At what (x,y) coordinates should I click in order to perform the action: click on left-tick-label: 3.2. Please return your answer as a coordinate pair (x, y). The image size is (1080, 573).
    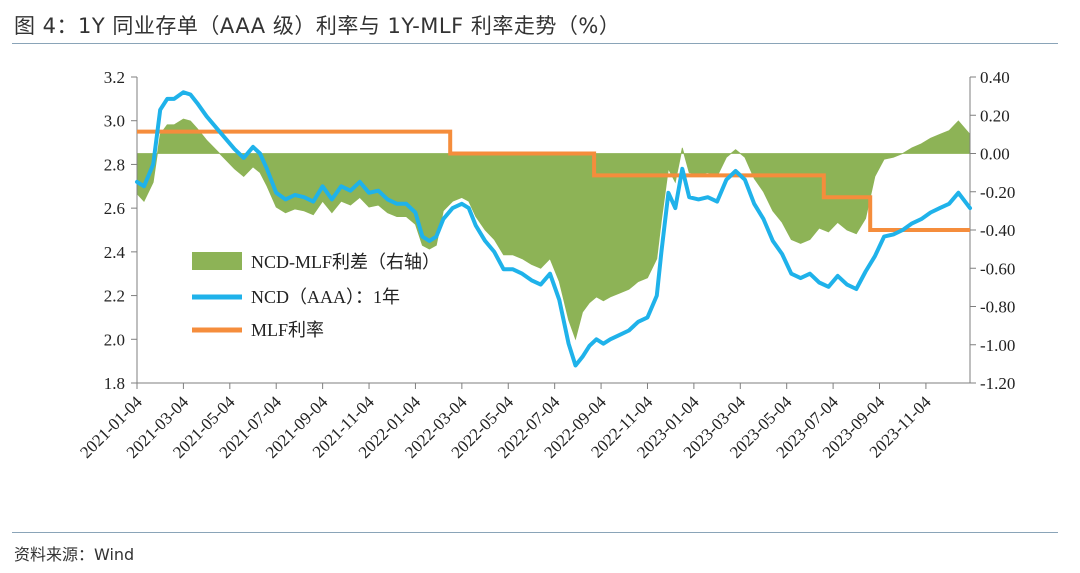
    Looking at the image, I should click on (114, 77).